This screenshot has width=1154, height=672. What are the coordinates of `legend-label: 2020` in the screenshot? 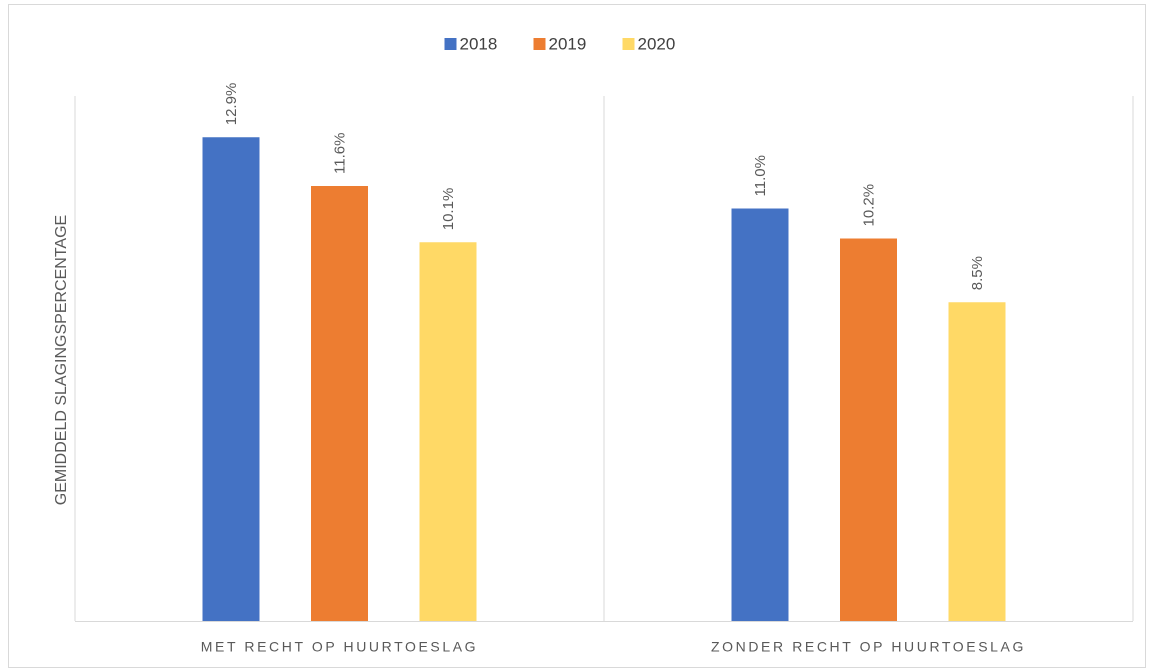 It's located at (657, 43).